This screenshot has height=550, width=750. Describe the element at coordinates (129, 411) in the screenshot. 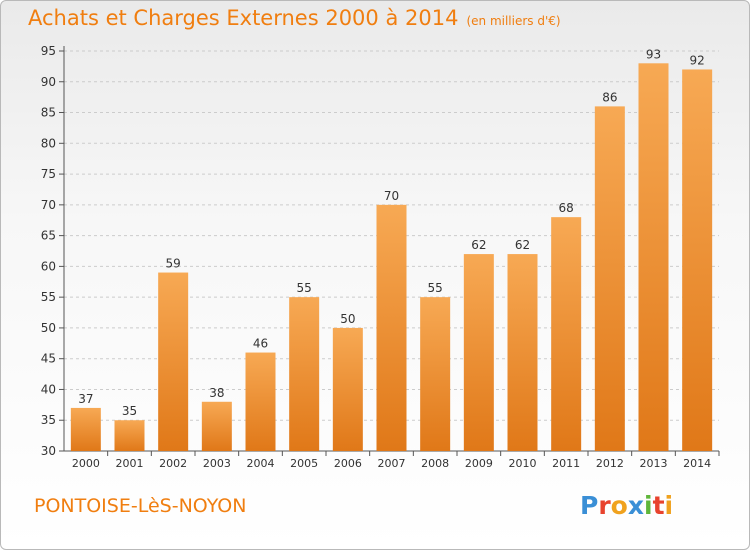

I see `data-label: 35` at that location.